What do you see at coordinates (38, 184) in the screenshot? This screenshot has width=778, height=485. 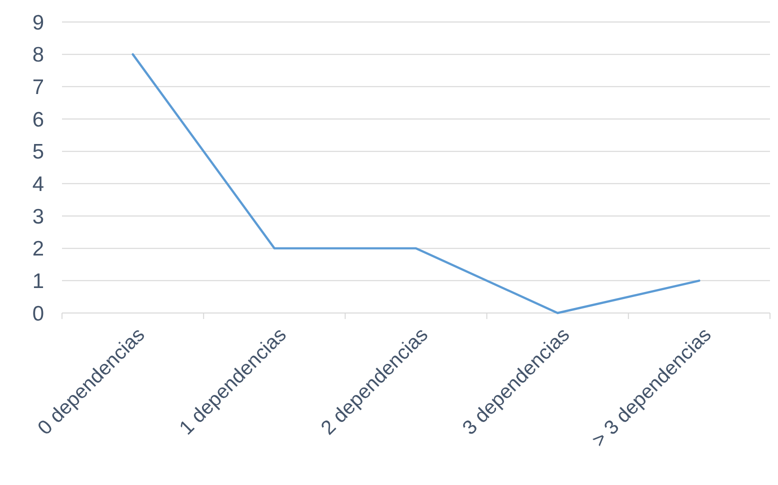 I see `y-tick-label: 4` at bounding box center [38, 184].